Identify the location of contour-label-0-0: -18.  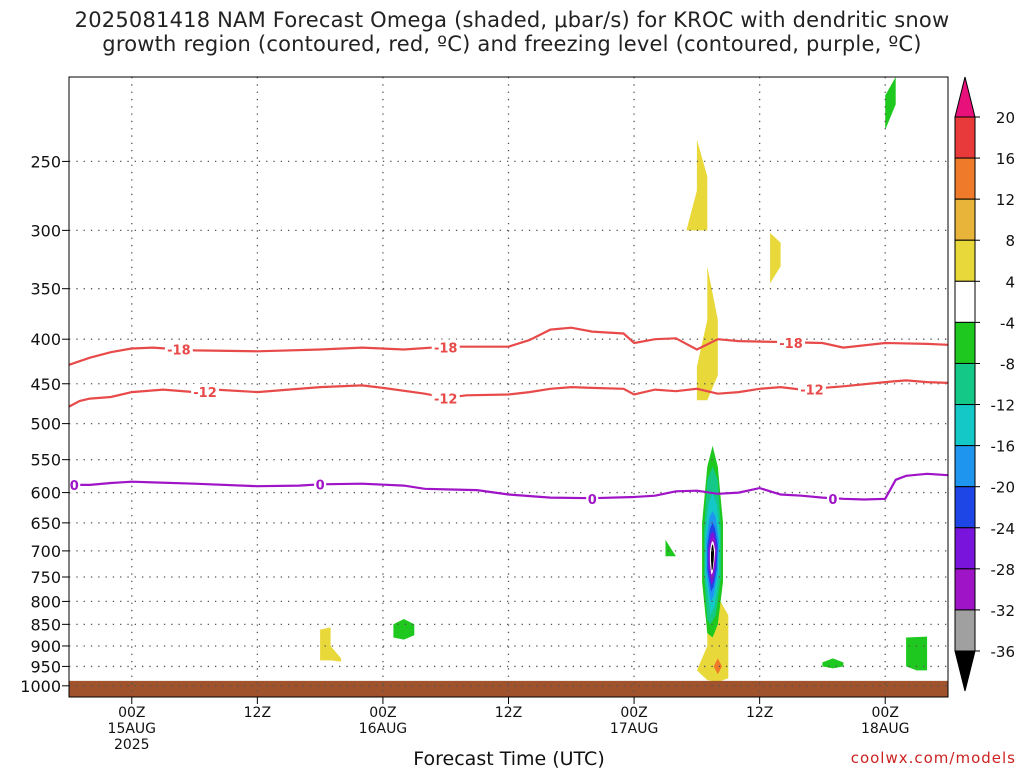
(179, 350).